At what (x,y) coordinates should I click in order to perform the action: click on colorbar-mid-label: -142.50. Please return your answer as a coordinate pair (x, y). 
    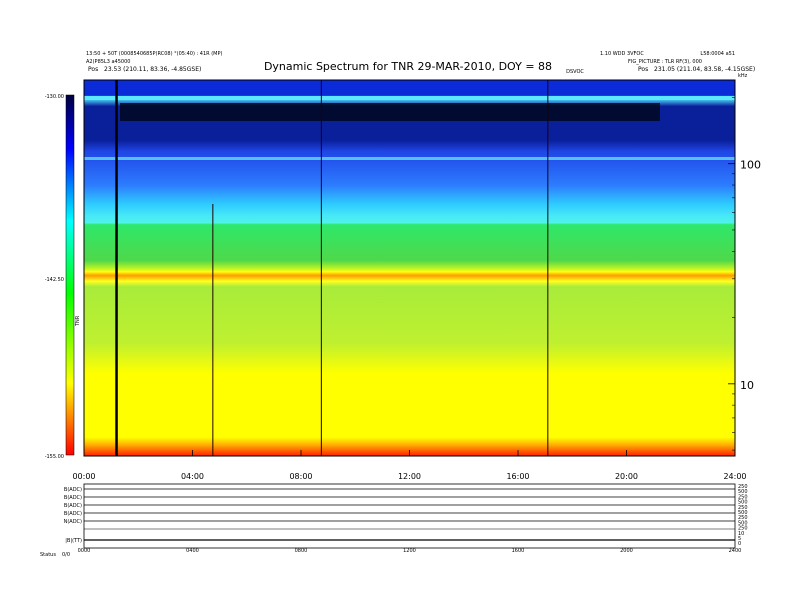
    Looking at the image, I should click on (54, 280).